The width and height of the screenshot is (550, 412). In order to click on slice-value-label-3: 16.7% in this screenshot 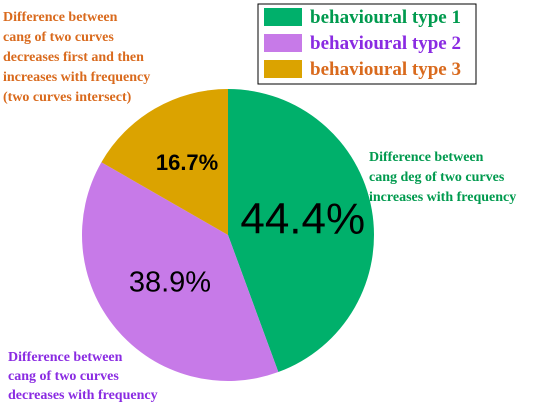, I will do `click(187, 162)`.